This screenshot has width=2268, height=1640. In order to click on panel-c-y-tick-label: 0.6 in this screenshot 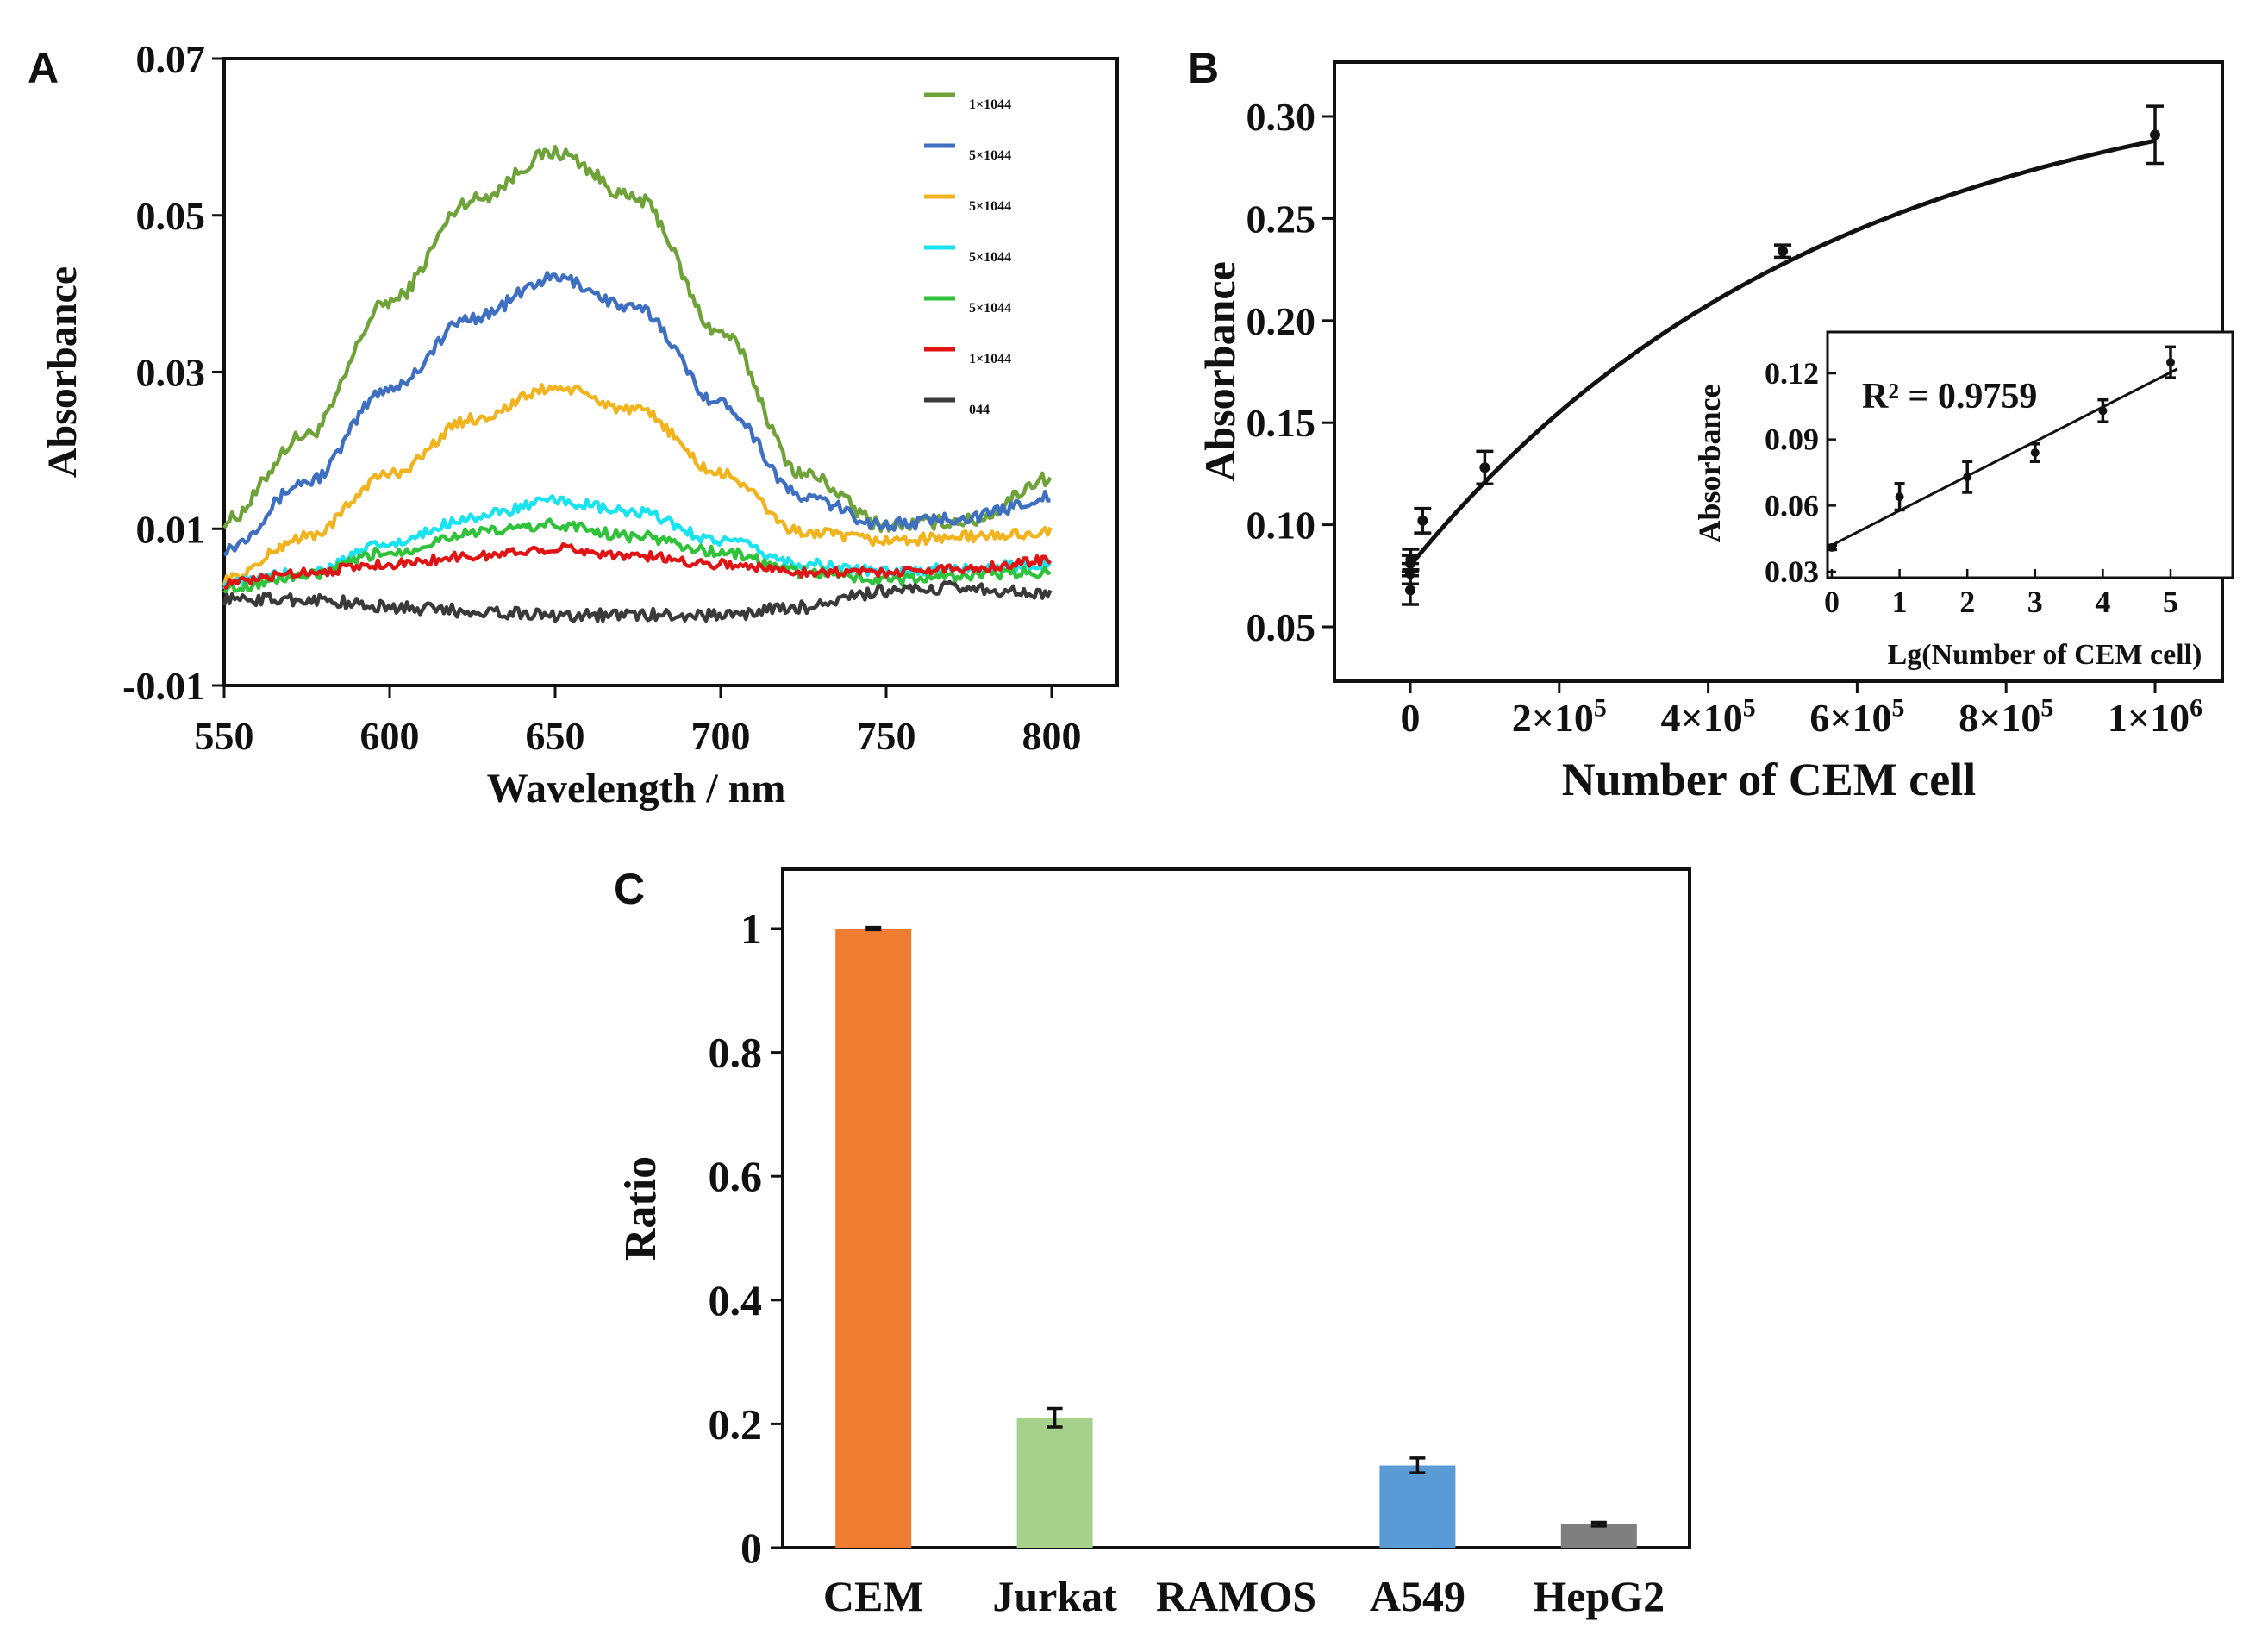, I will do `click(736, 1176)`.